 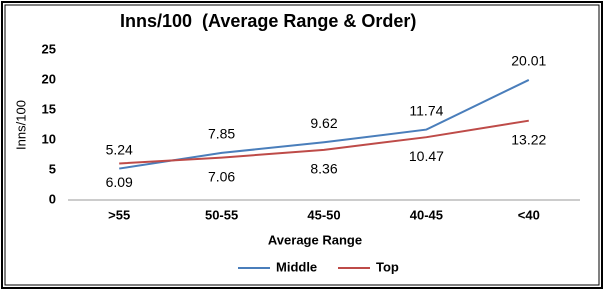 I want to click on y-tick-label: 0, so click(x=52, y=198).